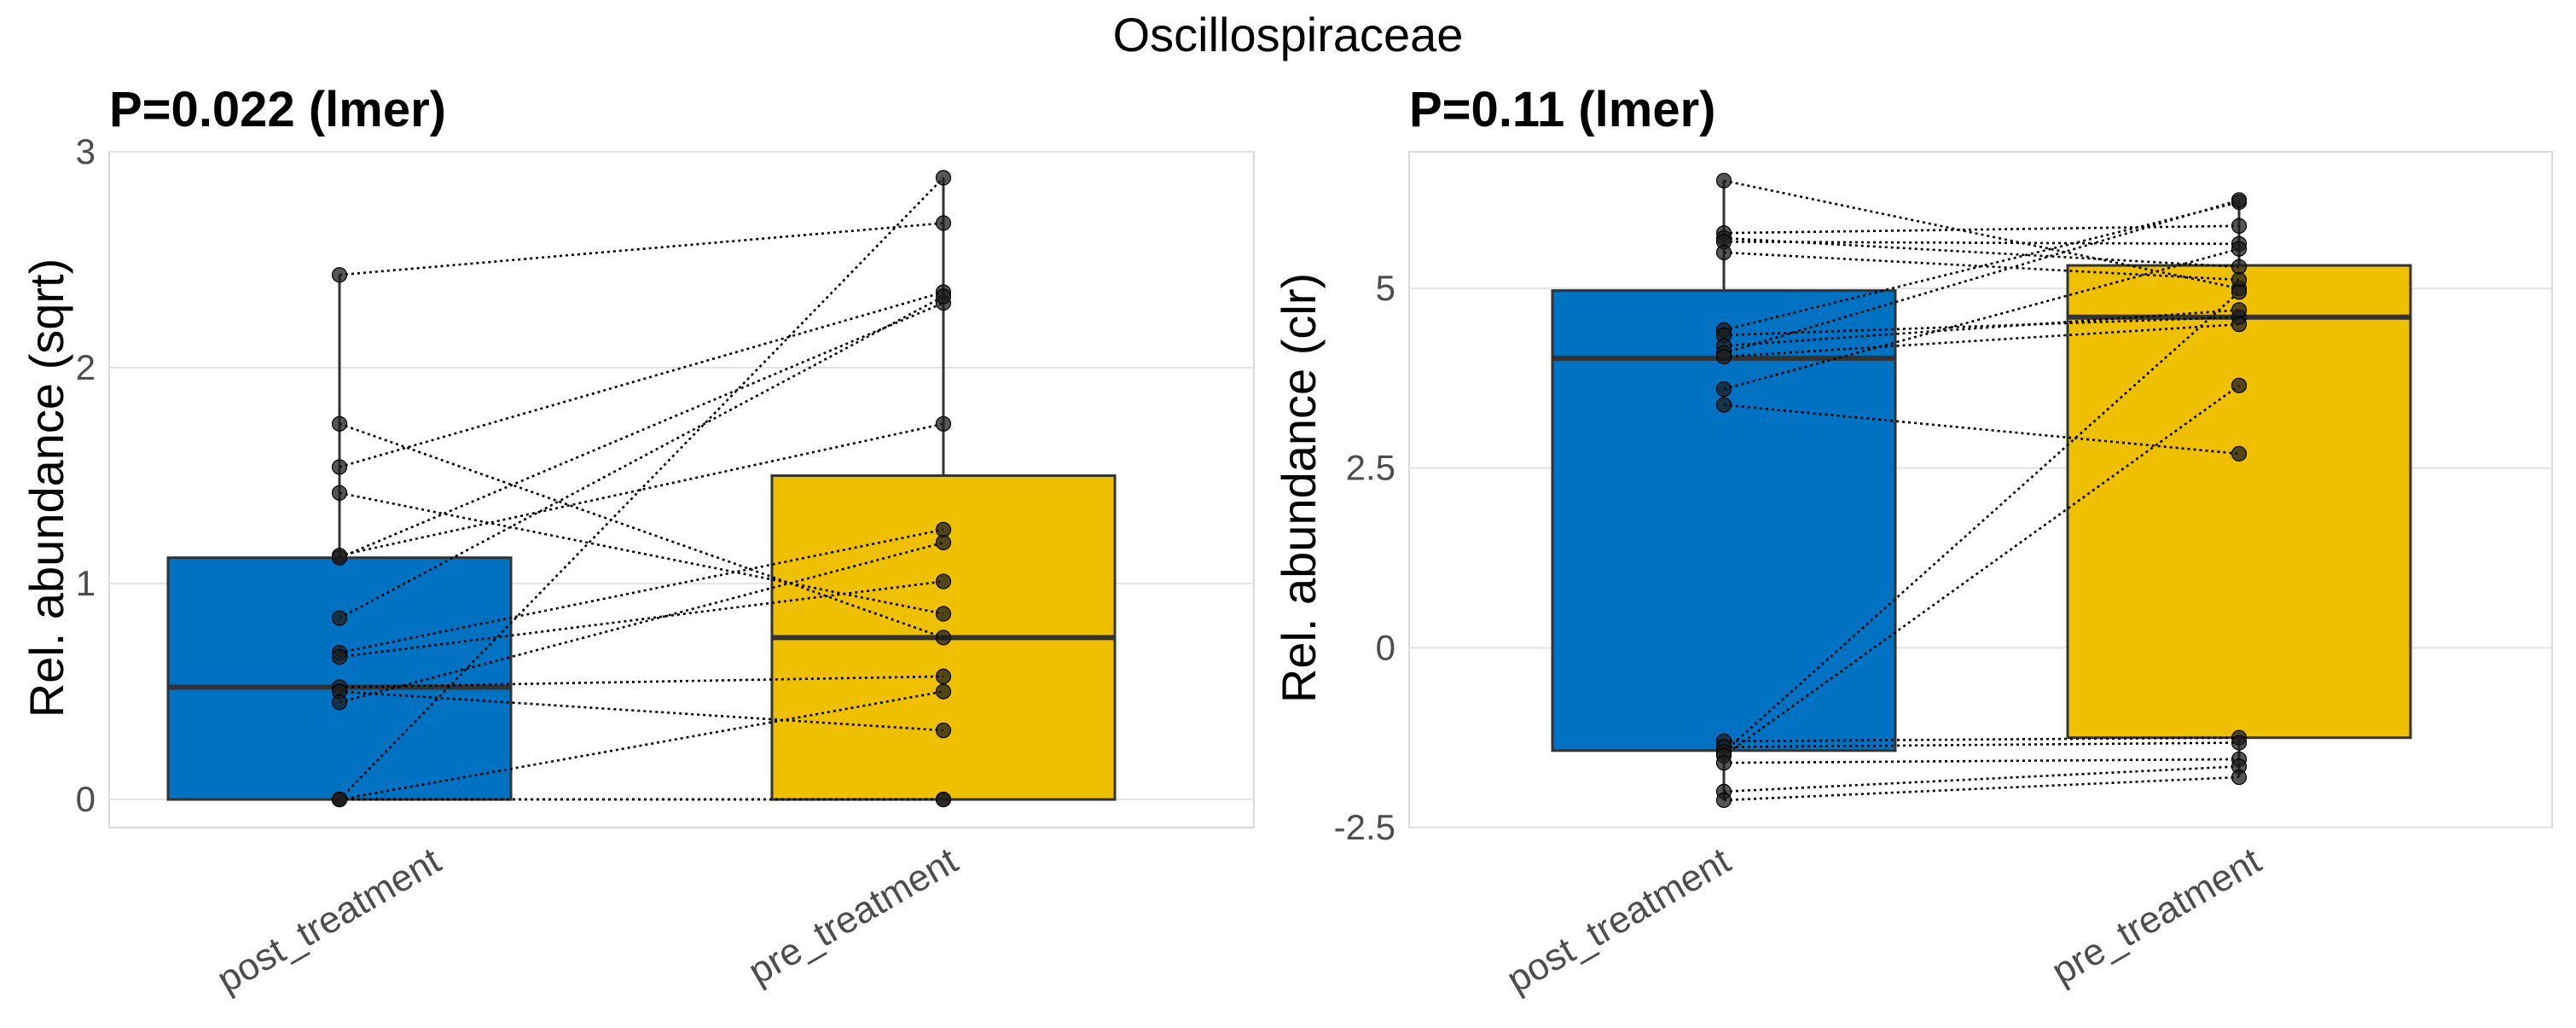  What do you see at coordinates (86, 151) in the screenshot?
I see `y-tick-label: 3` at bounding box center [86, 151].